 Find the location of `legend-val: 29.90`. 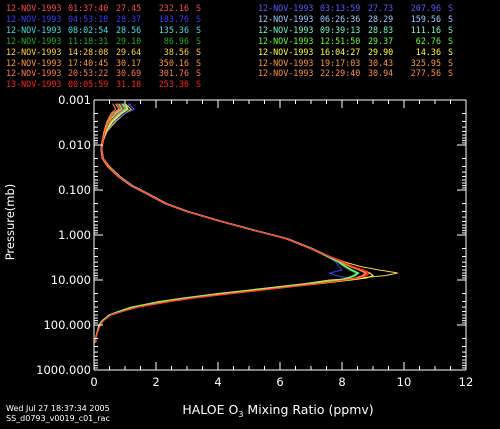

legend-val: 29.90 is located at coordinates (381, 51).